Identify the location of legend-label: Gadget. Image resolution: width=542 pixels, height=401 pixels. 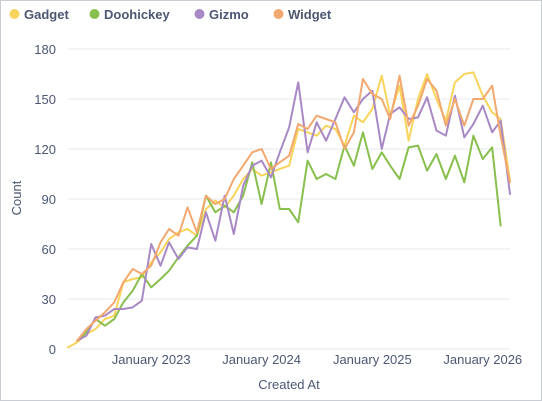
(46, 14).